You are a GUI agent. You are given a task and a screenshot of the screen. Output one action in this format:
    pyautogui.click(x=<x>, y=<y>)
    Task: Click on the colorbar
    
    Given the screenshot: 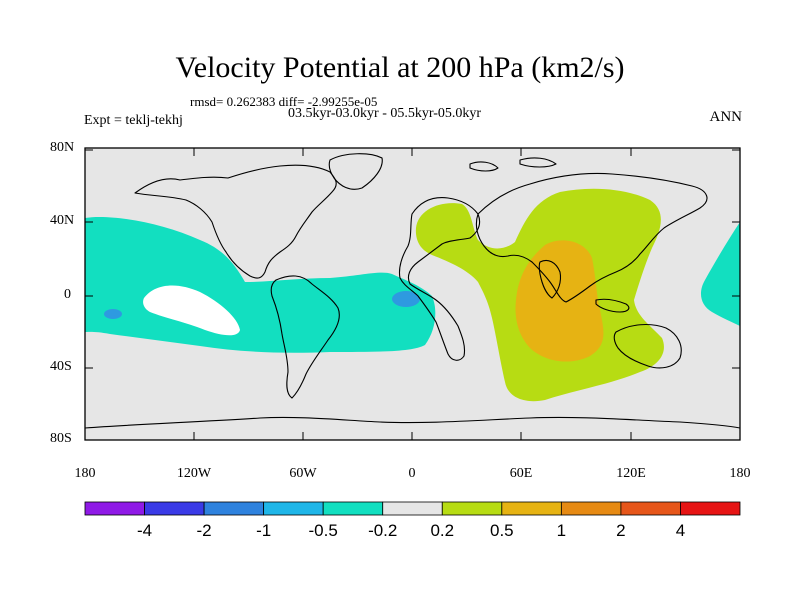 What is the action you would take?
    pyautogui.click(x=412, y=508)
    